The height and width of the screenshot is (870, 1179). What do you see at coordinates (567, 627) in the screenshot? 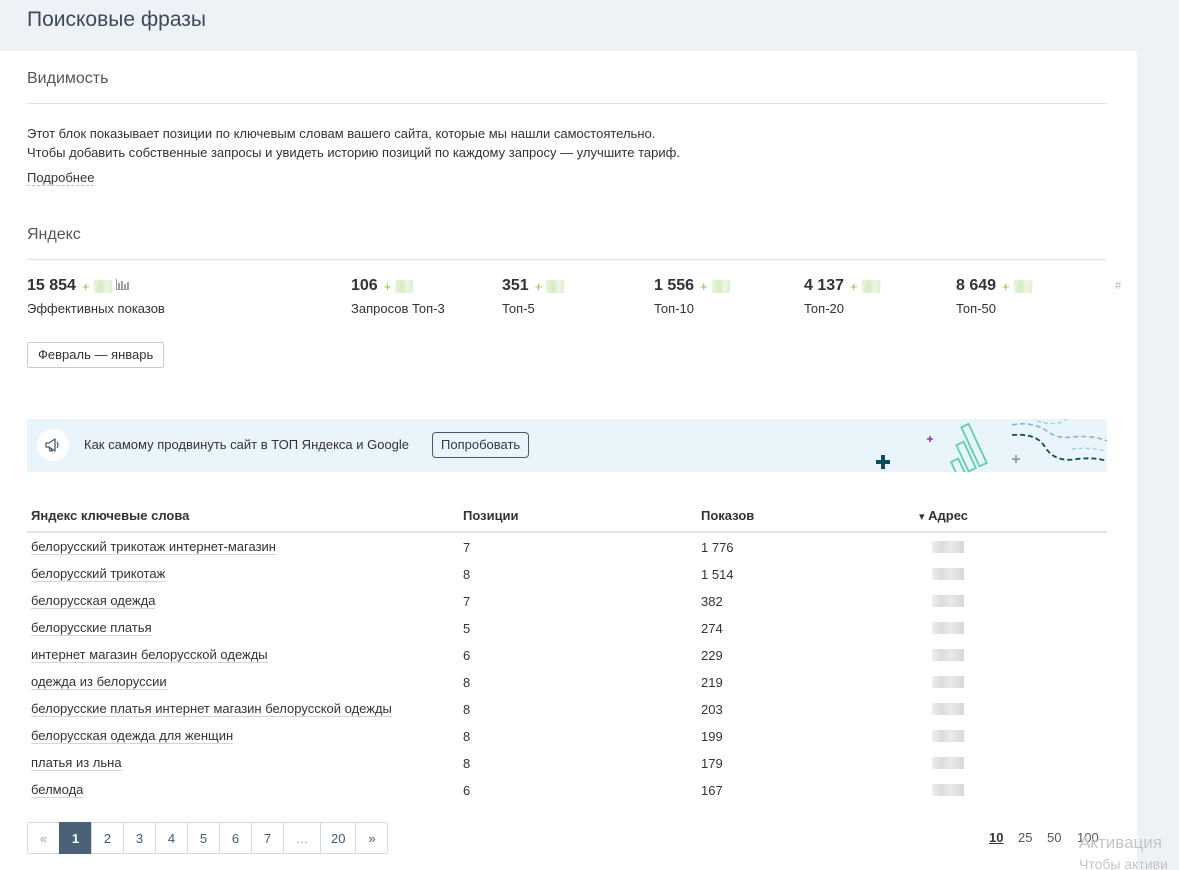
I see `table-row: белорусские платья 5 274` at bounding box center [567, 627].